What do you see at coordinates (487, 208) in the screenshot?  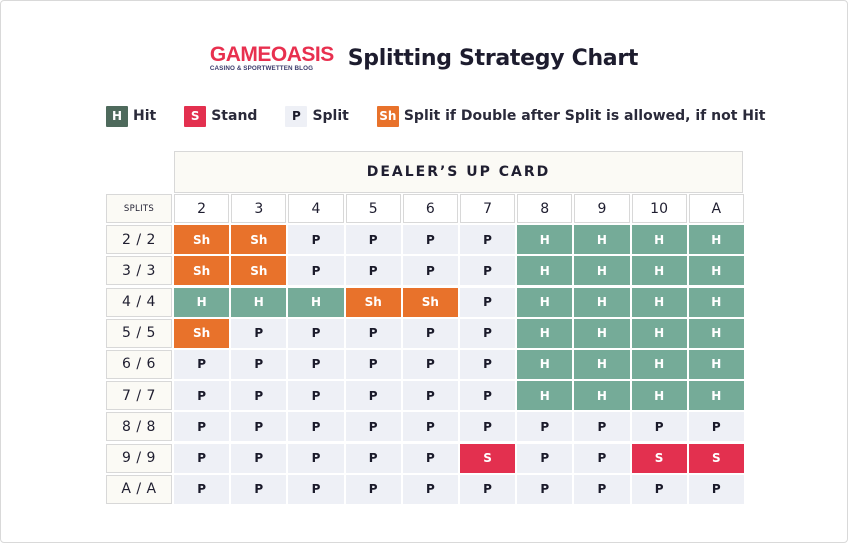 I see `column-header: 7` at bounding box center [487, 208].